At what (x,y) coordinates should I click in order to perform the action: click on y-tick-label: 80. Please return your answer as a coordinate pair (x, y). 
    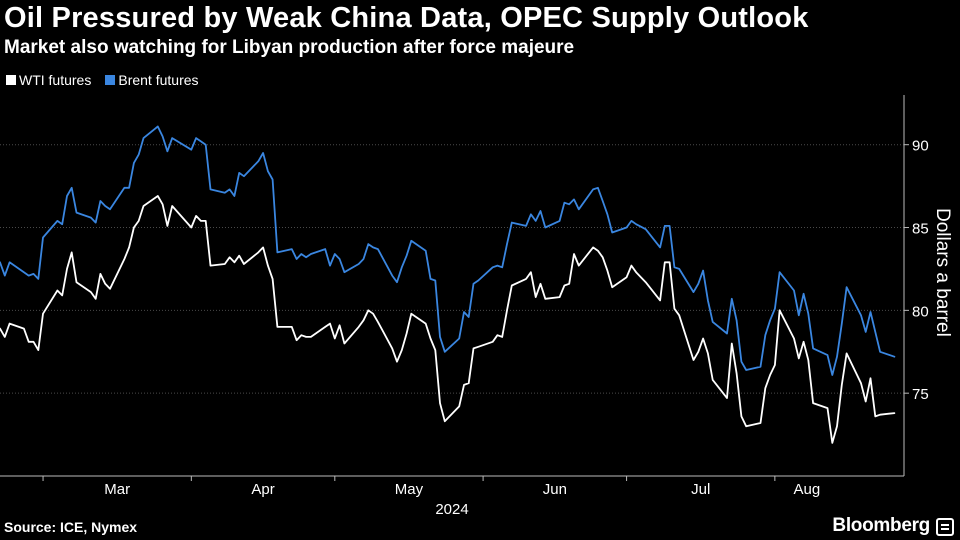
    Looking at the image, I should click on (920, 311).